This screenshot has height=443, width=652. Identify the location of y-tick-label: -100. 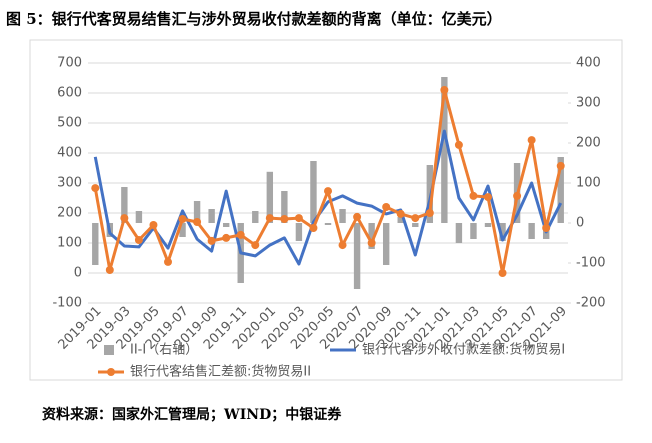
(67, 303).